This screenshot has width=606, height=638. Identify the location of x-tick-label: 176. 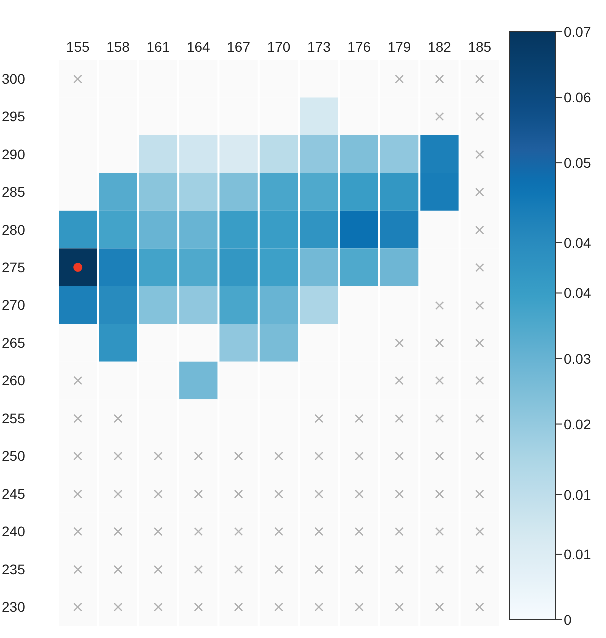
(360, 47).